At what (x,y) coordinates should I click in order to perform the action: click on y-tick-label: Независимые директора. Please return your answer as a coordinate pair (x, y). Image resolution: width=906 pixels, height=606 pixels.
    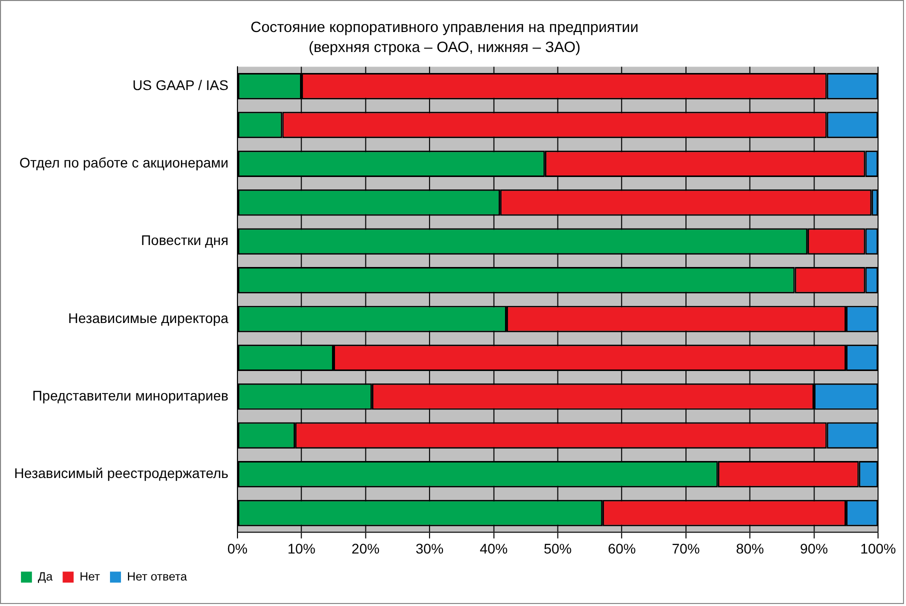
    Looking at the image, I should click on (148, 318).